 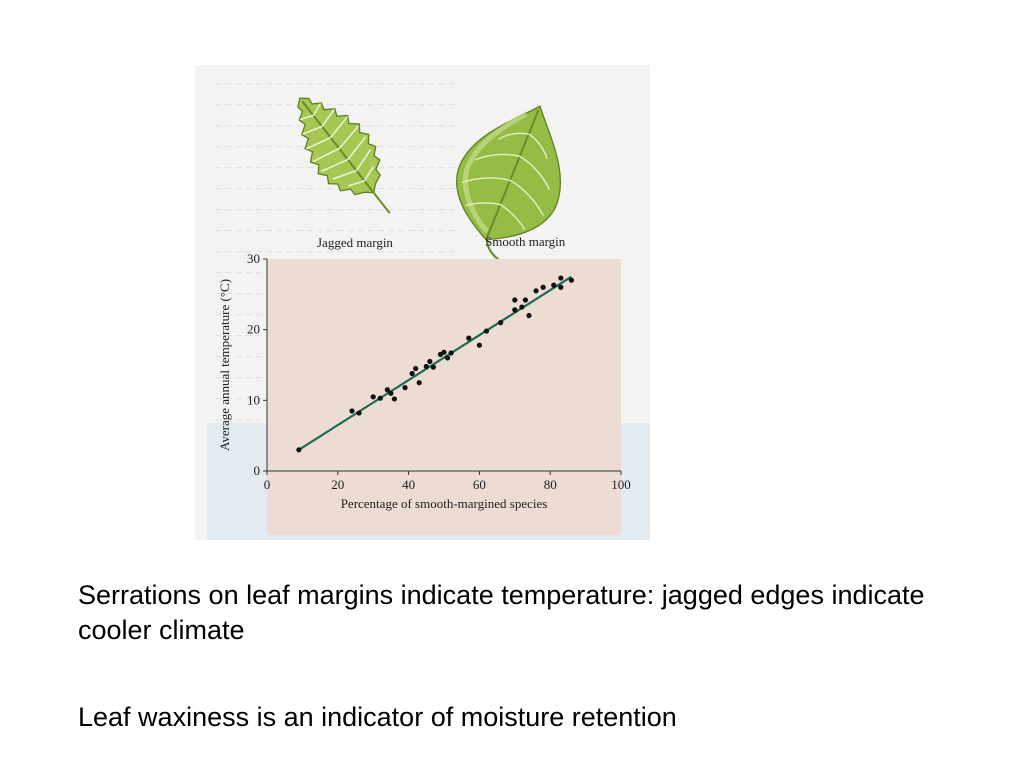 What do you see at coordinates (253, 329) in the screenshot?
I see `y-tick-label: 20` at bounding box center [253, 329].